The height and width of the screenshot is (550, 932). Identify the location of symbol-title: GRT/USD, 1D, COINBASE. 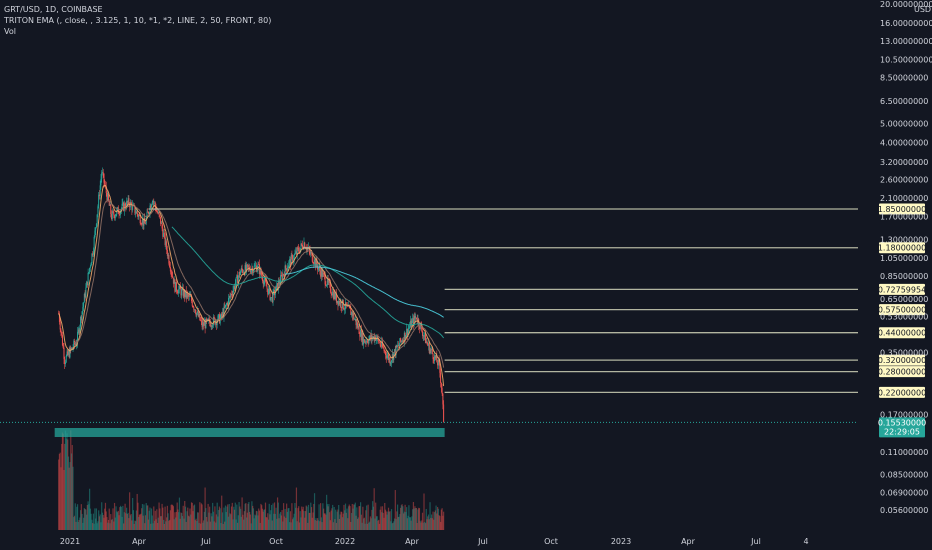
(53, 9).